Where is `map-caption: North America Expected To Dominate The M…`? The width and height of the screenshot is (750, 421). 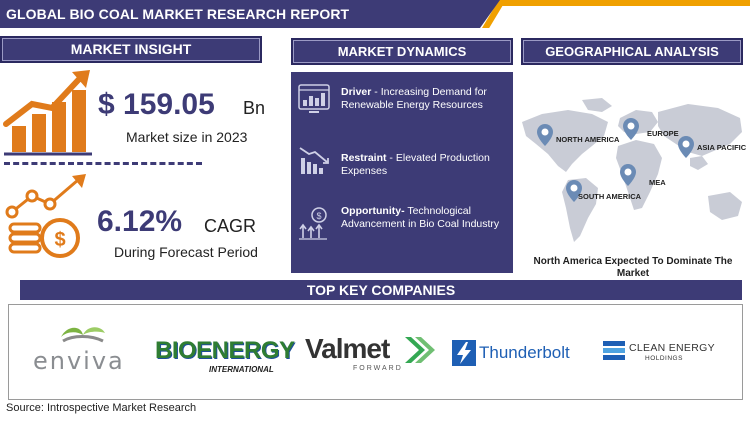 map-caption: North America Expected To Dominate The M… is located at coordinates (633, 267).